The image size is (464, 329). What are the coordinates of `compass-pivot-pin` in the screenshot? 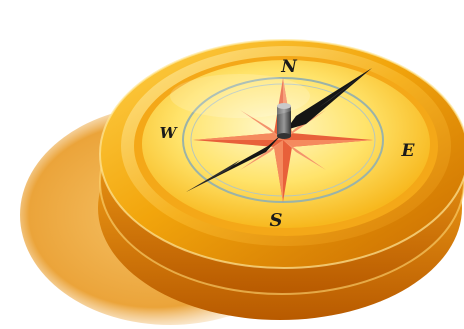 It's located at (284, 121).